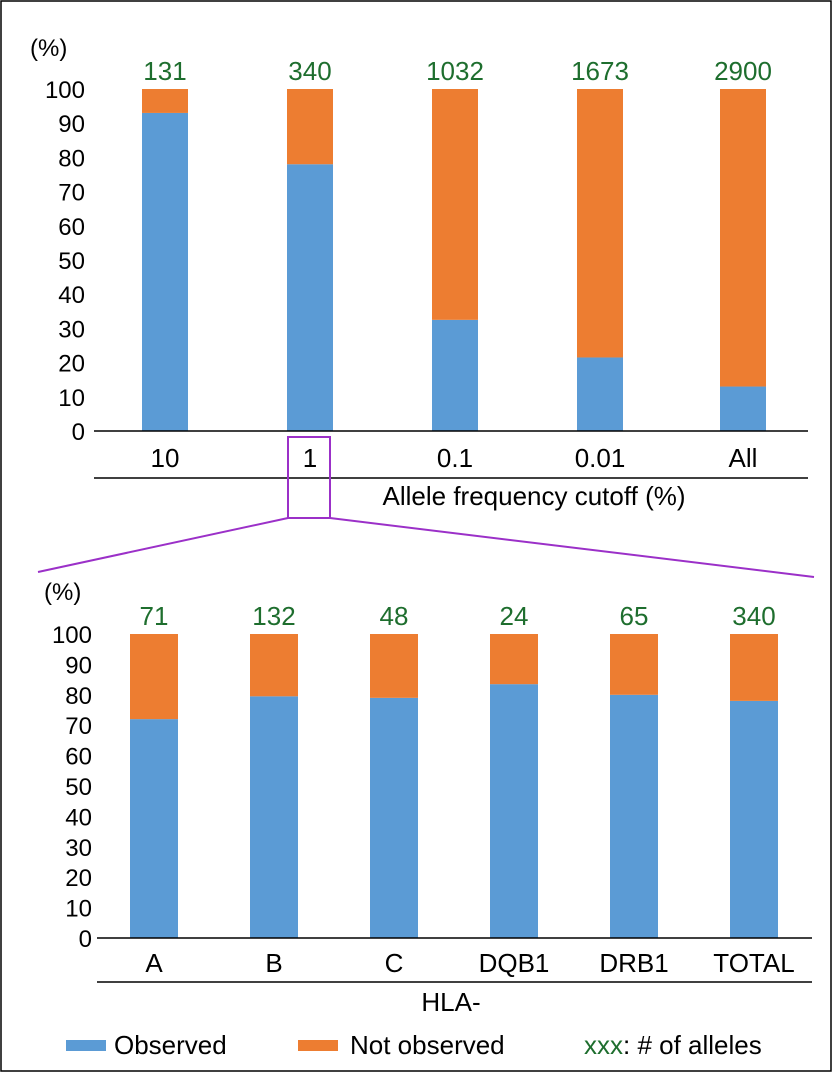 The width and height of the screenshot is (832, 1072). Describe the element at coordinates (394, 963) in the screenshot. I see `bottom-category-label-c: C` at that location.